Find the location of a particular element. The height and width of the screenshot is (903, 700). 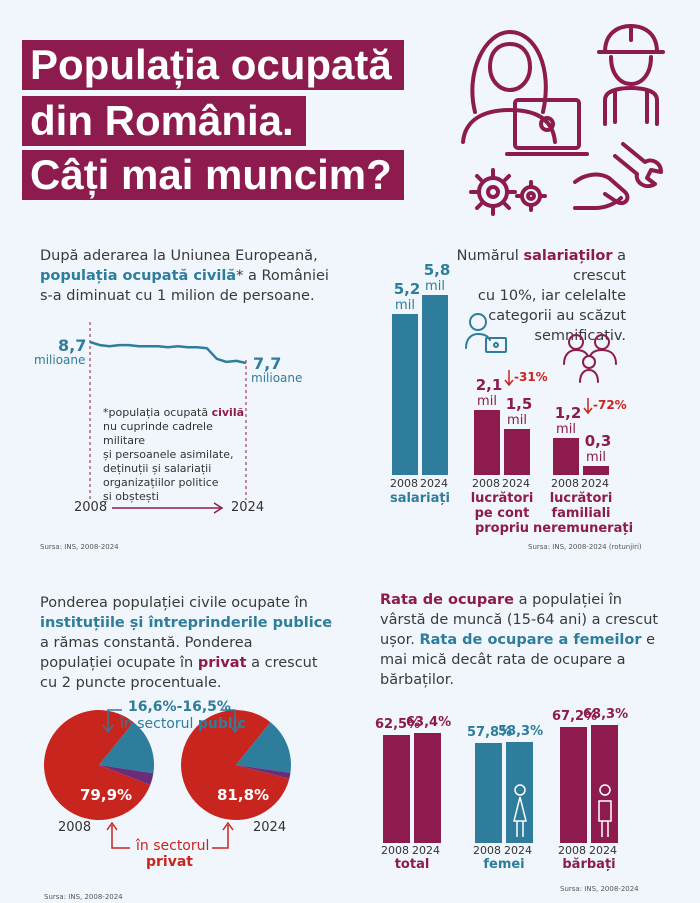

panel4-line1-a: Rata de ocupare is located at coordinates (447, 600).